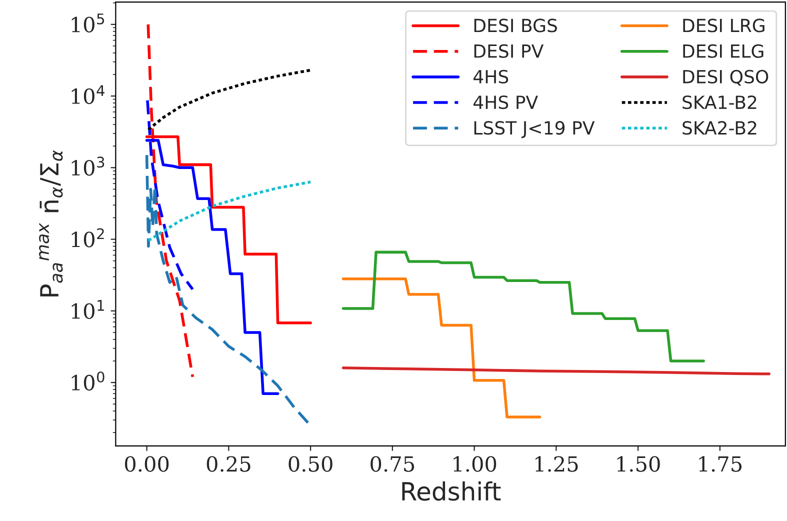  What do you see at coordinates (509, 51) in the screenshot?
I see `legend-label: DESI PV` at bounding box center [509, 51].